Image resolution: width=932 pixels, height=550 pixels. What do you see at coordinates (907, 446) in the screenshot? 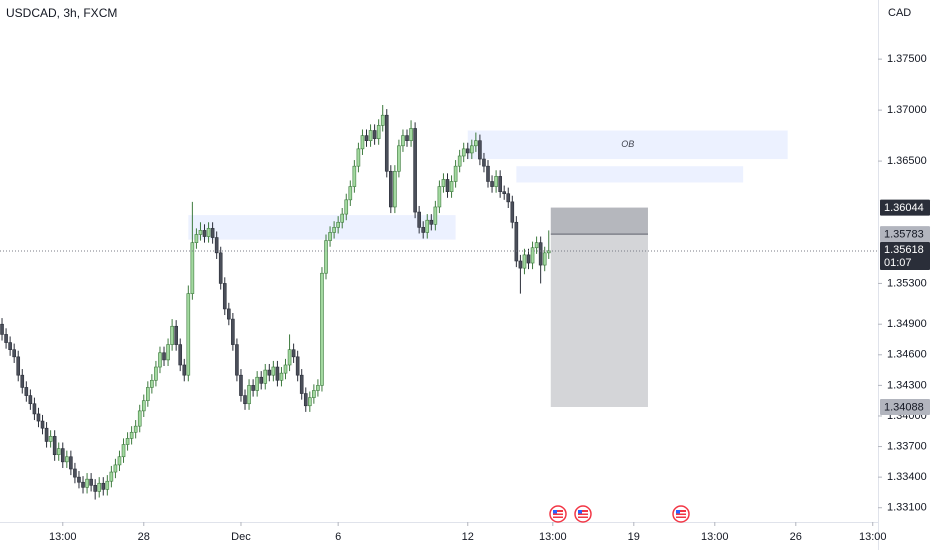
I see `y-tick-label: 1.33700` at bounding box center [907, 446].